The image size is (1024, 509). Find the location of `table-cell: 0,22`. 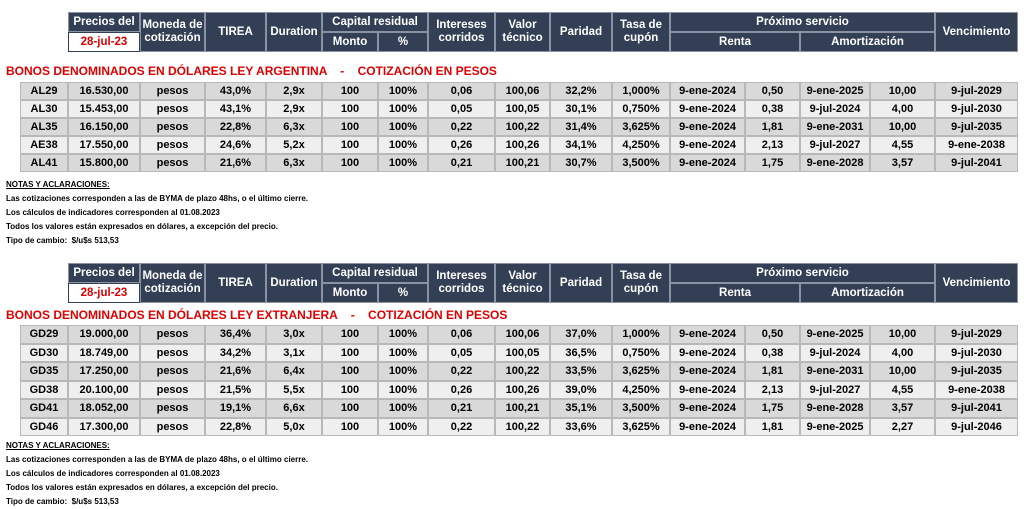

table-cell: 0,22 is located at coordinates (461, 426).